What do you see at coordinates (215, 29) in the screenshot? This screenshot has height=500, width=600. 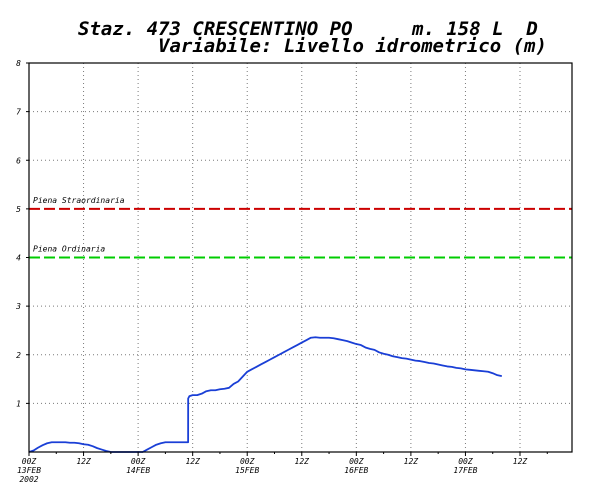 I see `station-title: Staz. 473 CRESCENTINO PO` at bounding box center [215, 29].